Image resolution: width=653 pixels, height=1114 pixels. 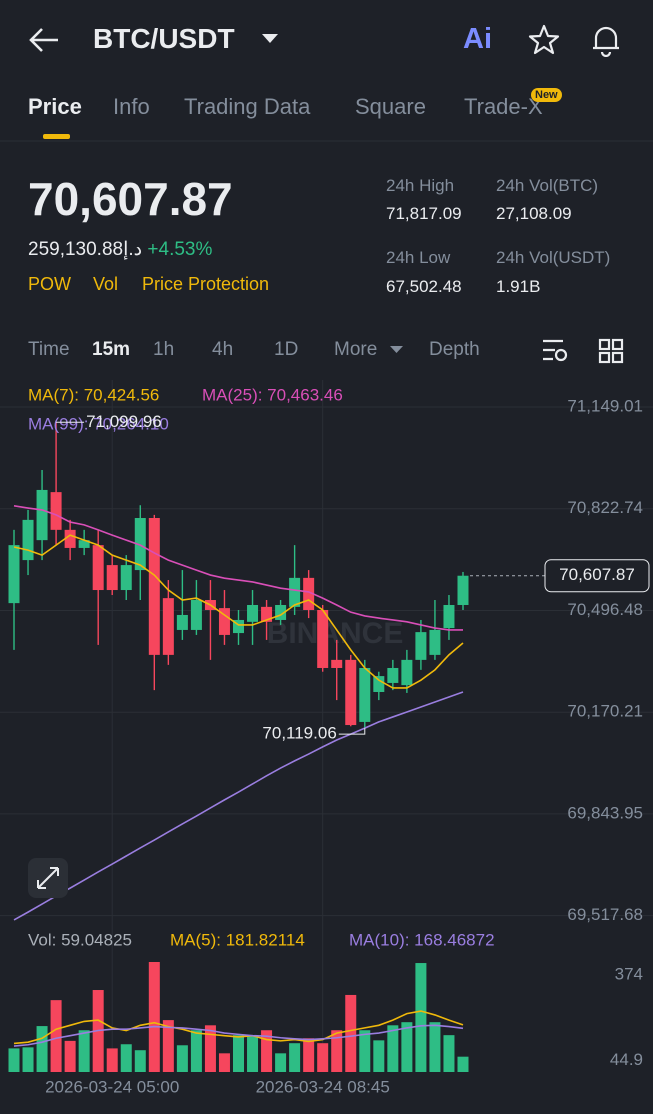 What do you see at coordinates (518, 286) in the screenshot?
I see `stat-value: 1.91B` at bounding box center [518, 286].